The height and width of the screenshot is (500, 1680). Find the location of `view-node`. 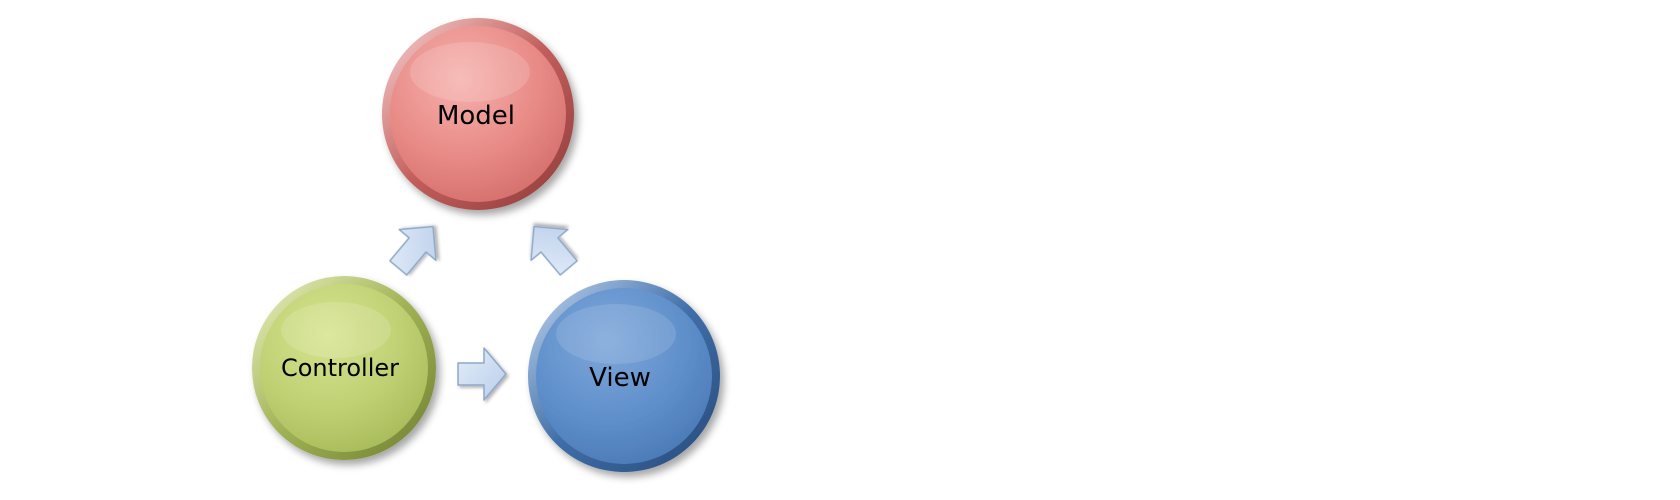

view-node is located at coordinates (624, 376).